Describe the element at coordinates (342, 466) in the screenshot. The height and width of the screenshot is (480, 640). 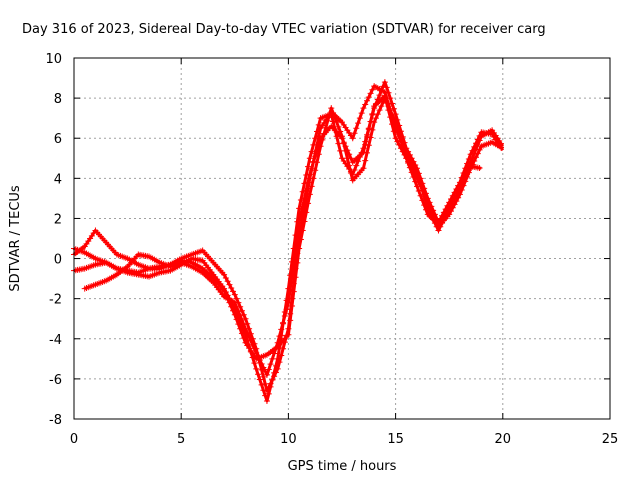
I see `x-axis-title: GPS time / hours` at that location.